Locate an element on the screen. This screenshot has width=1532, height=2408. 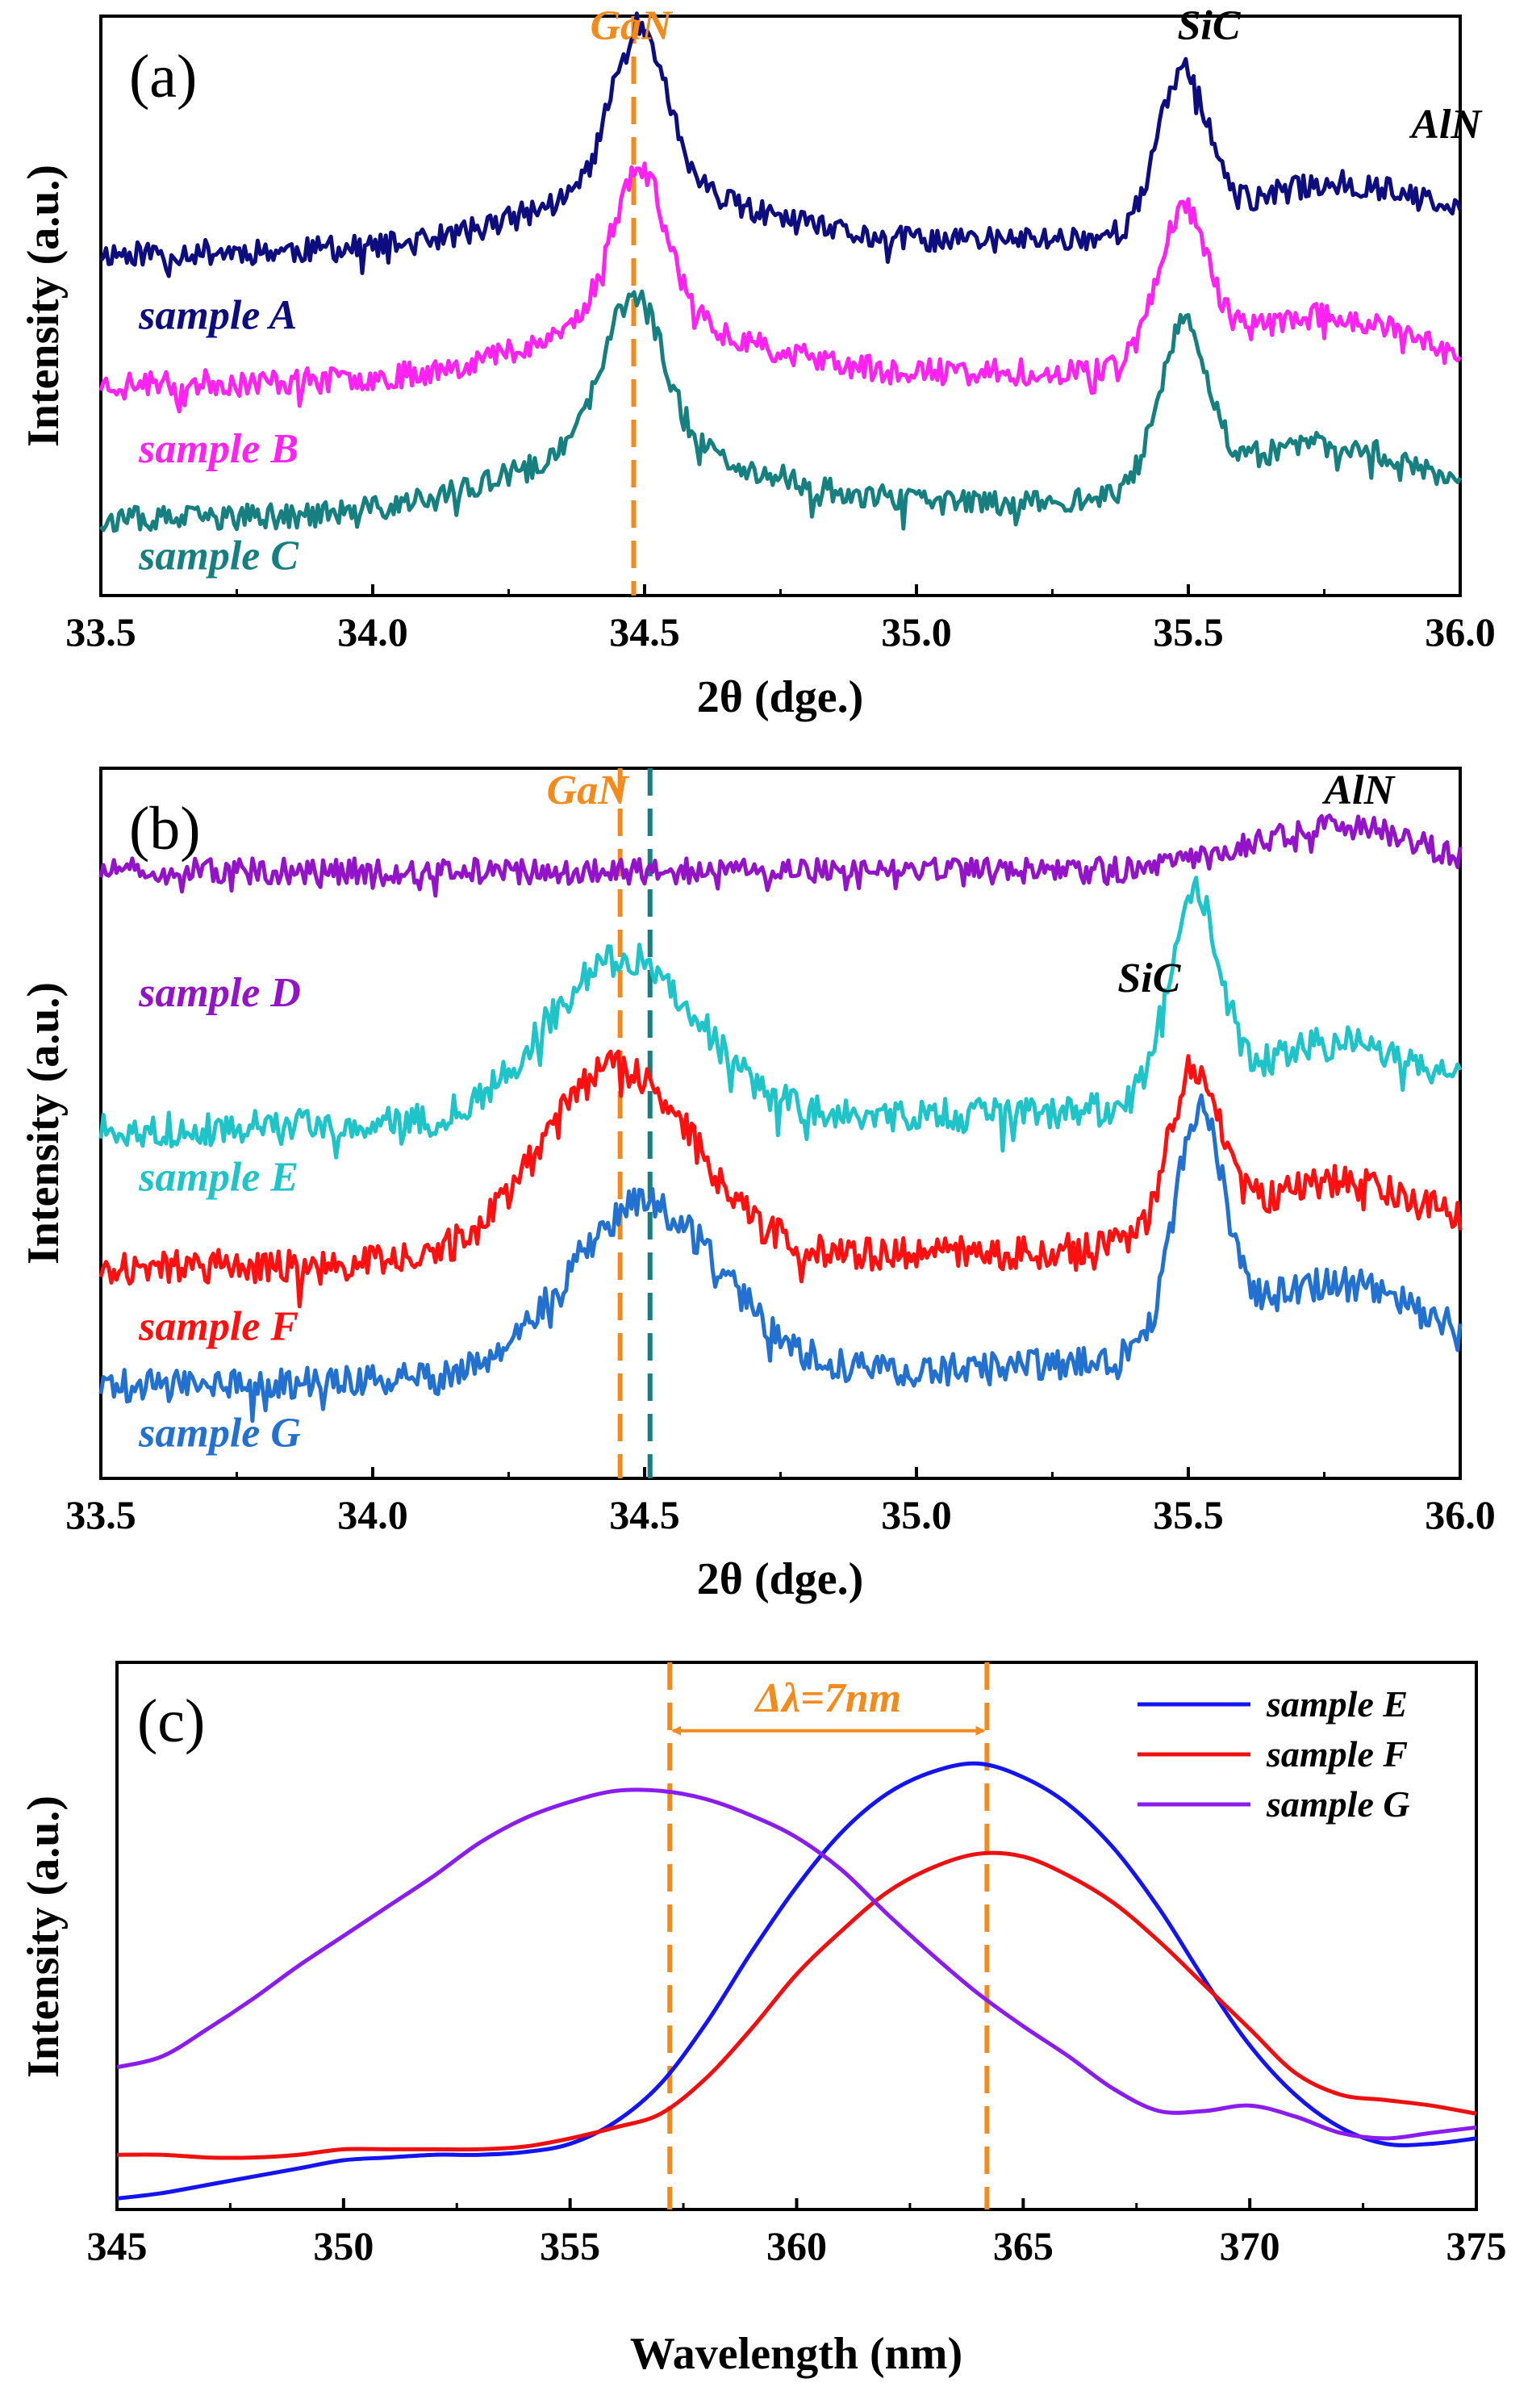
panel-b-xtick-label: 36.0 is located at coordinates (1460, 1514).